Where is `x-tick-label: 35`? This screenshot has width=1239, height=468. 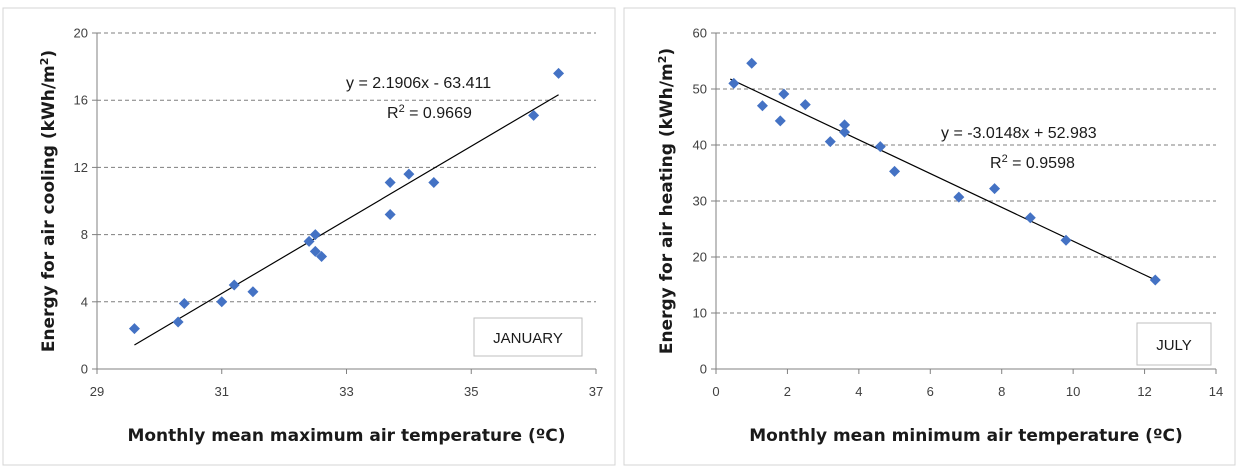
x-tick-label: 35 is located at coordinates (471, 391).